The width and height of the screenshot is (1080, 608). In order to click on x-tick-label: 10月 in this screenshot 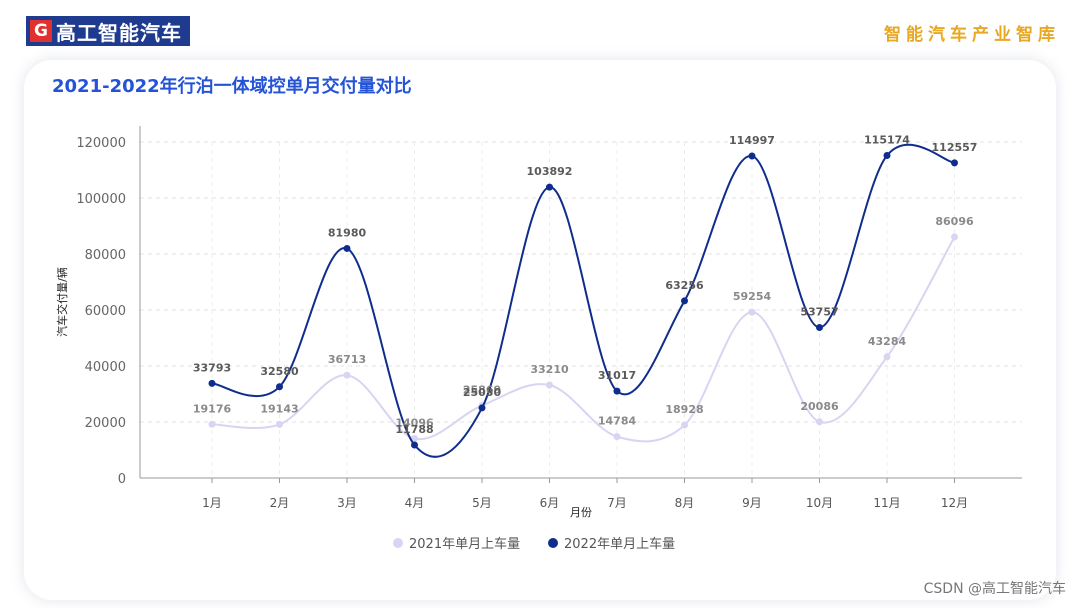, I will do `click(819, 503)`.